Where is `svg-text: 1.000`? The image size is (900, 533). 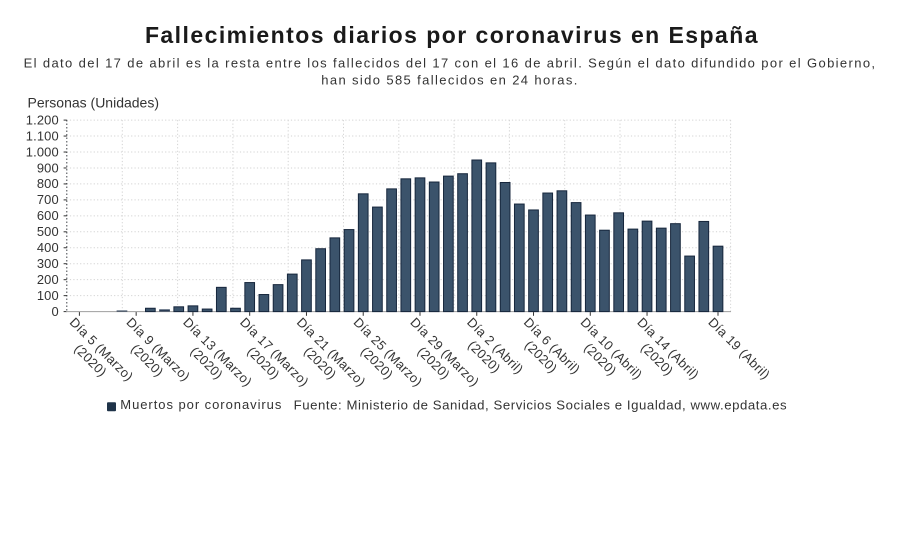
svg-text: 1.000 is located at coordinates (42, 151).